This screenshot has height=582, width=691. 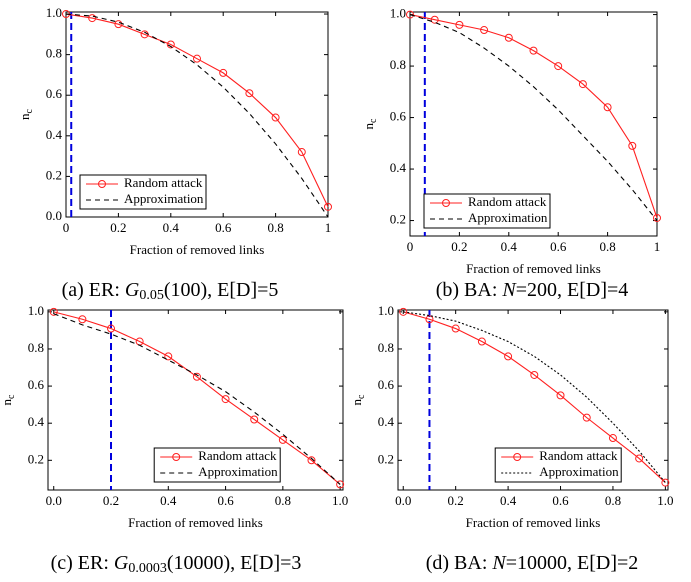 I want to click on legend-box, so click(x=143, y=192).